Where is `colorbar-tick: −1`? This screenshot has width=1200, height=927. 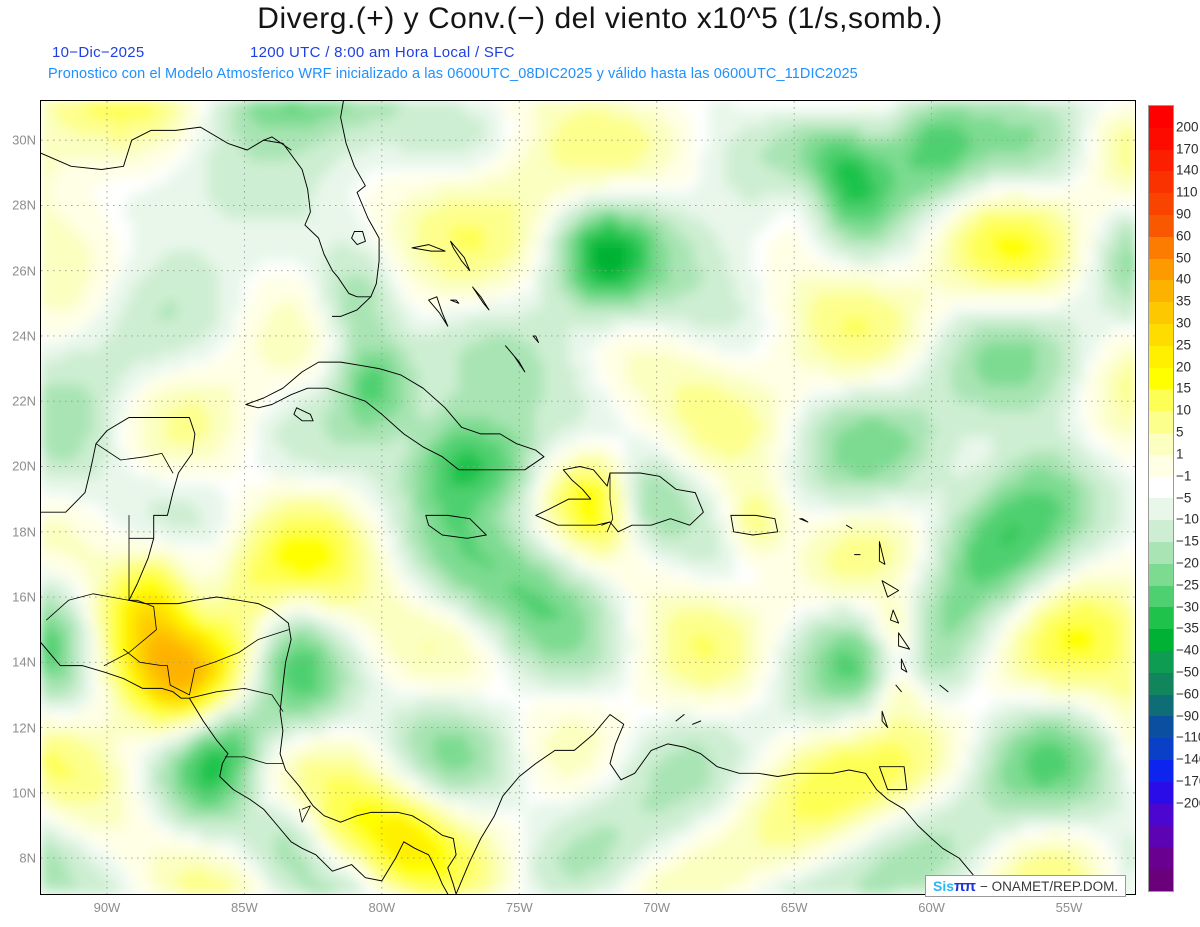
colorbar-tick: −1 is located at coordinates (1184, 476).